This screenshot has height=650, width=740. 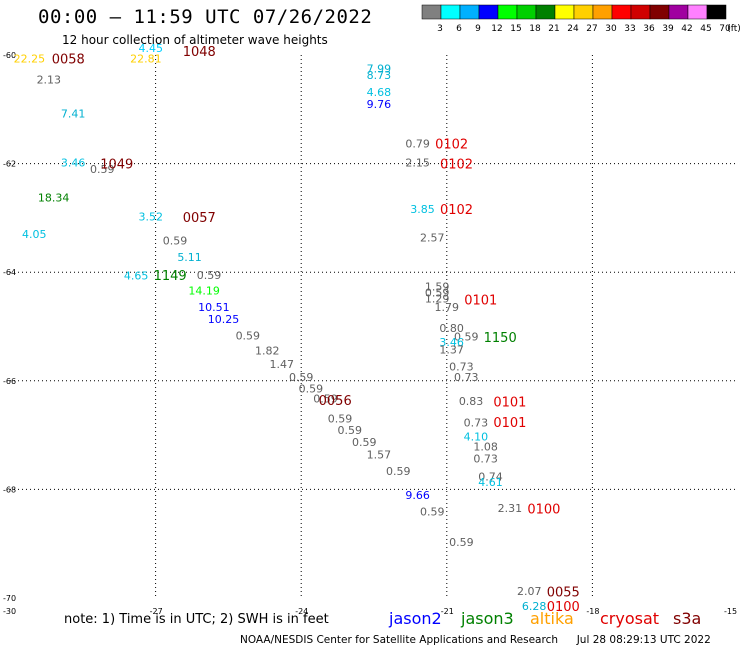 I want to click on color-scale-tick-label: 33, so click(x=629, y=29).